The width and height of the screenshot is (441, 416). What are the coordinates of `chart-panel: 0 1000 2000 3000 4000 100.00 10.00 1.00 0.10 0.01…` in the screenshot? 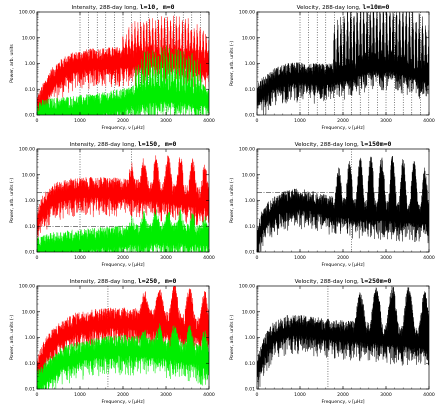 It's located at (332, 204).